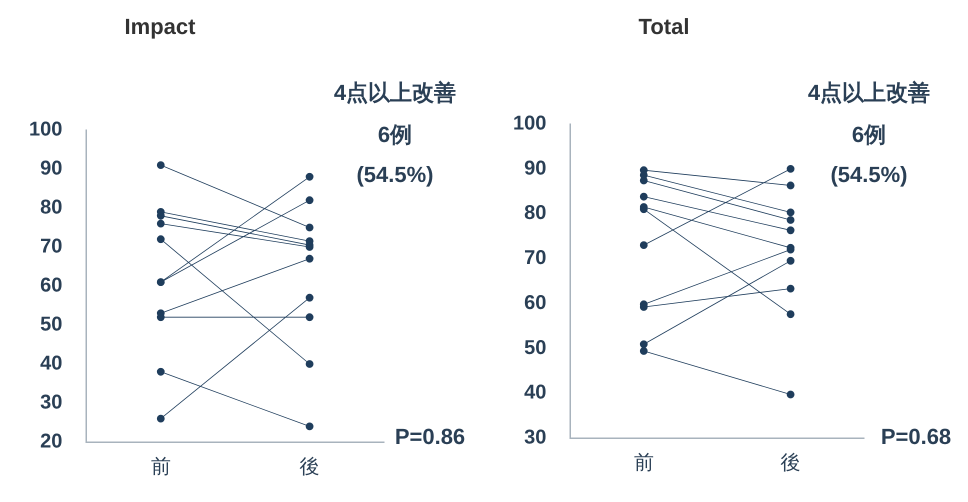 Image resolution: width=968 pixels, height=502 pixels. What do you see at coordinates (916, 437) in the screenshot?
I see `text: P=0.68` at bounding box center [916, 437].